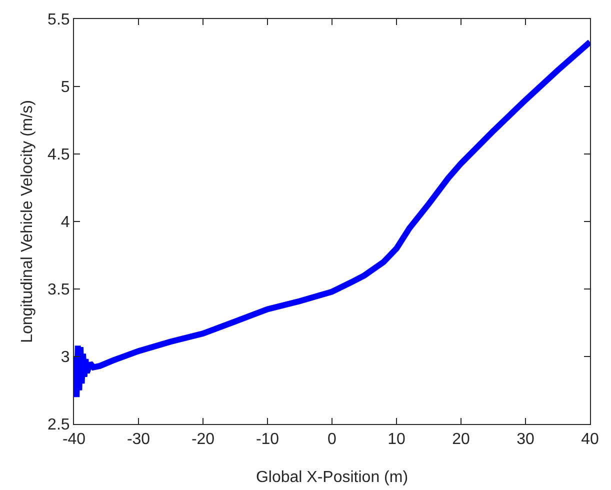 The width and height of the screenshot is (611, 490). I want to click on y-tick-label: 5, so click(65, 87).